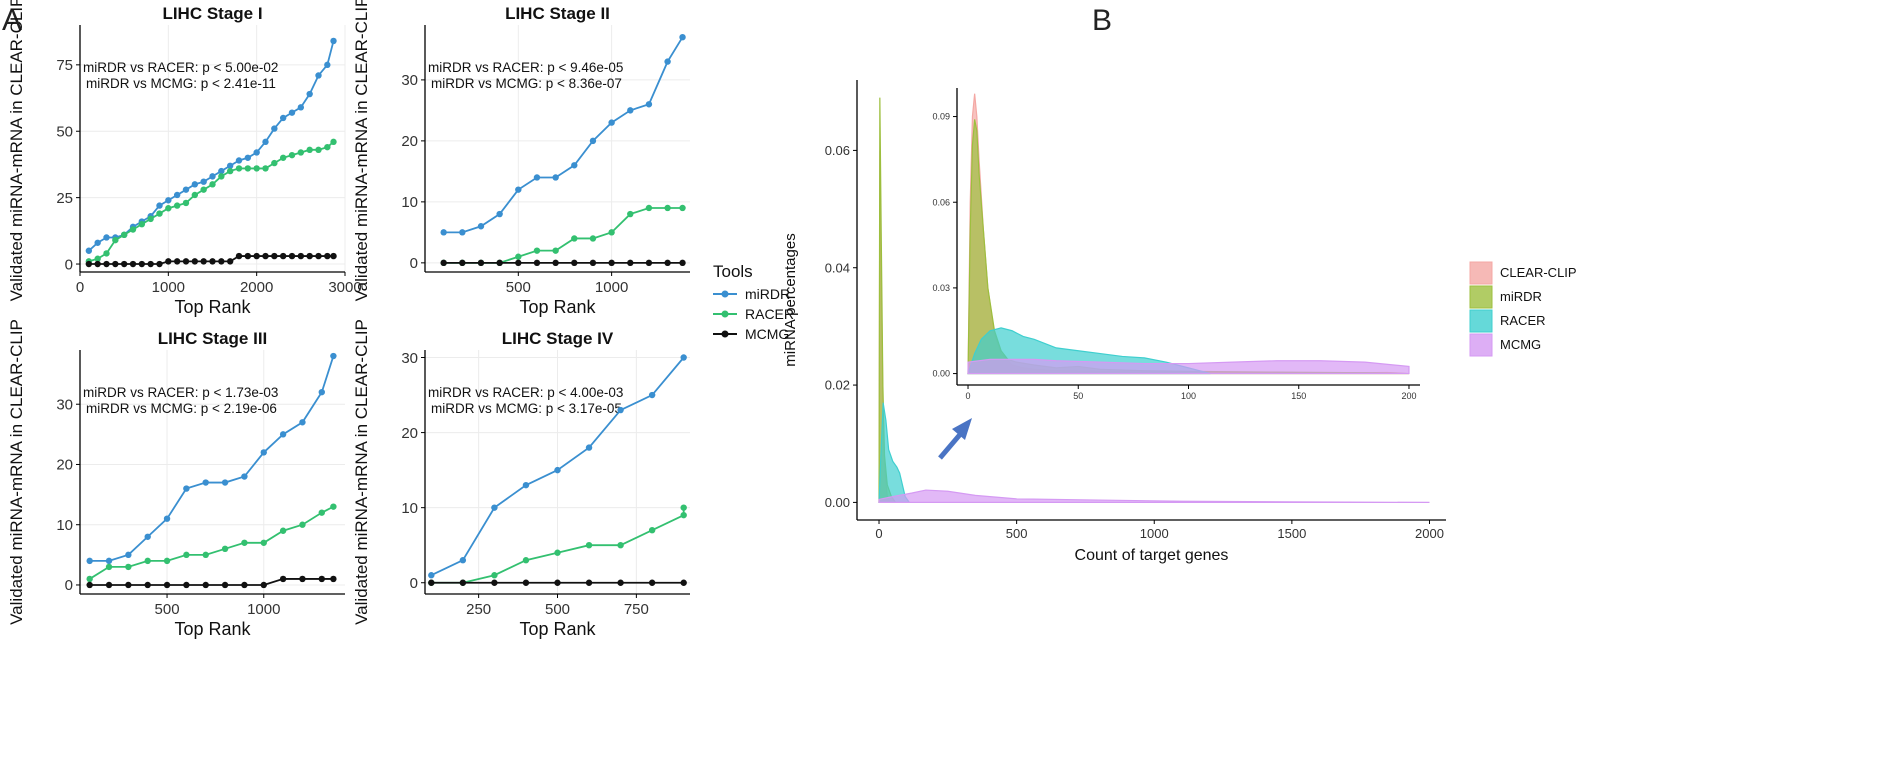 The width and height of the screenshot is (1900, 770). What do you see at coordinates (1481, 345) in the screenshot?
I see `legend-swatch` at bounding box center [1481, 345].